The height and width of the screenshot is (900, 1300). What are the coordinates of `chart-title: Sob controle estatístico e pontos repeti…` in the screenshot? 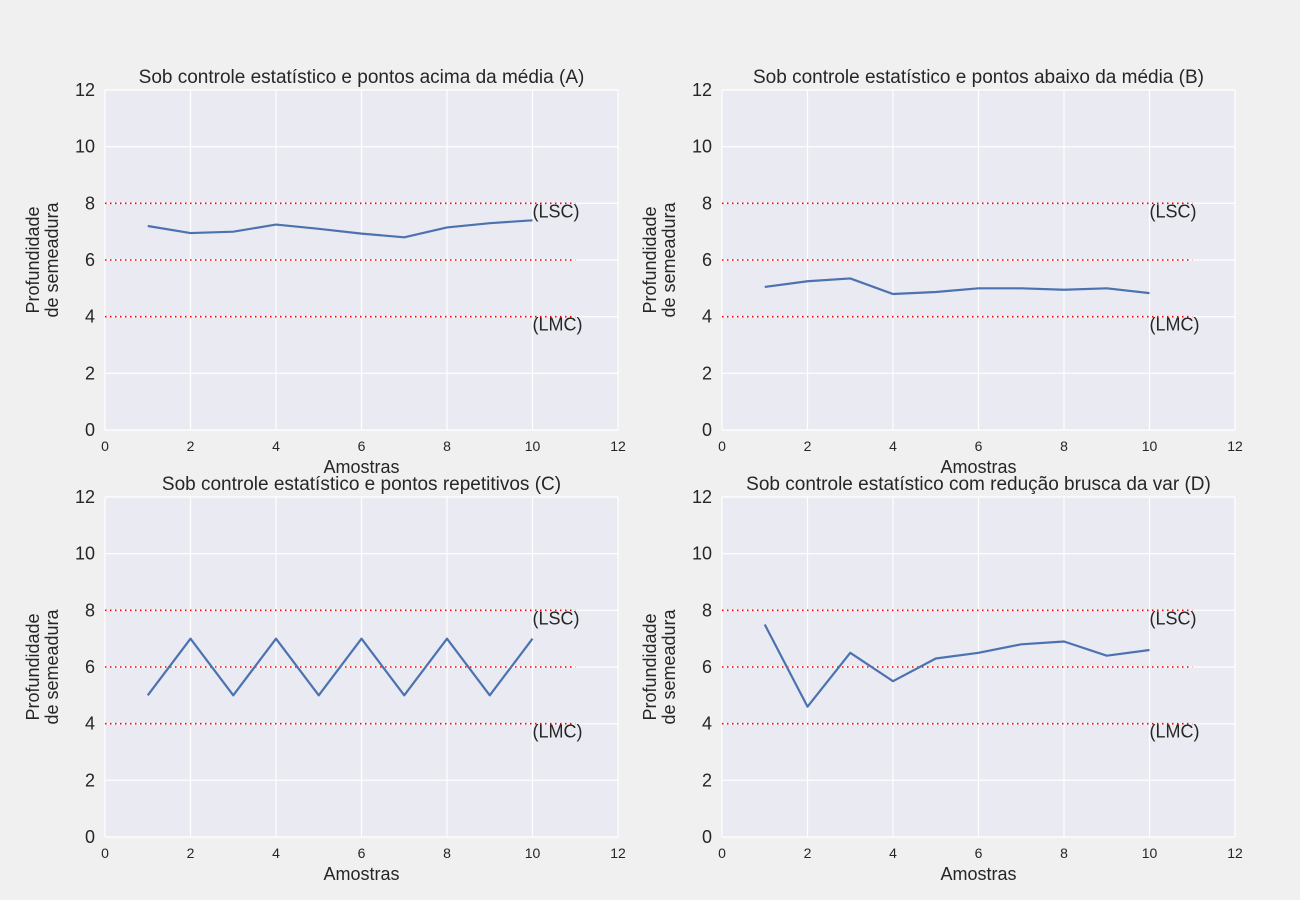 It's located at (361, 484).